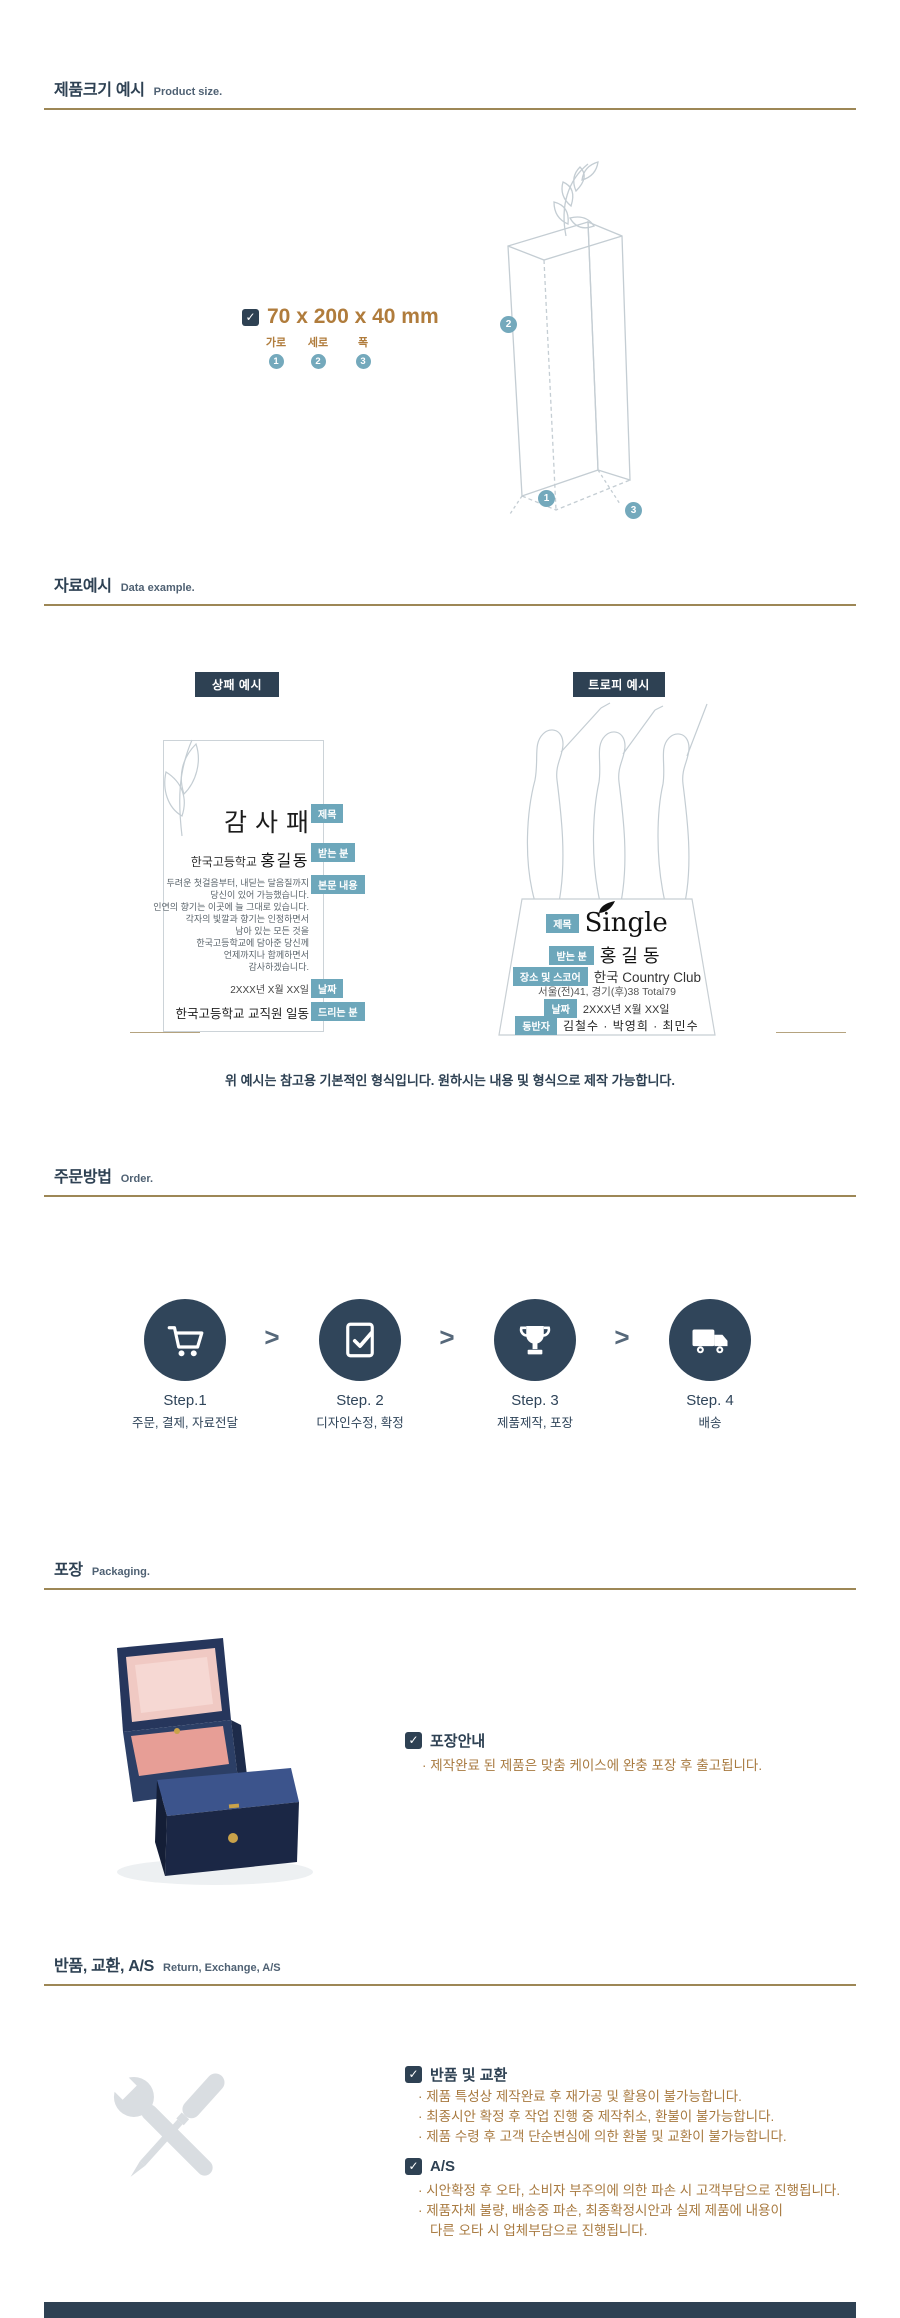  What do you see at coordinates (450, 589) in the screenshot?
I see `section-header-data: 자료예시 Data example.` at bounding box center [450, 589].